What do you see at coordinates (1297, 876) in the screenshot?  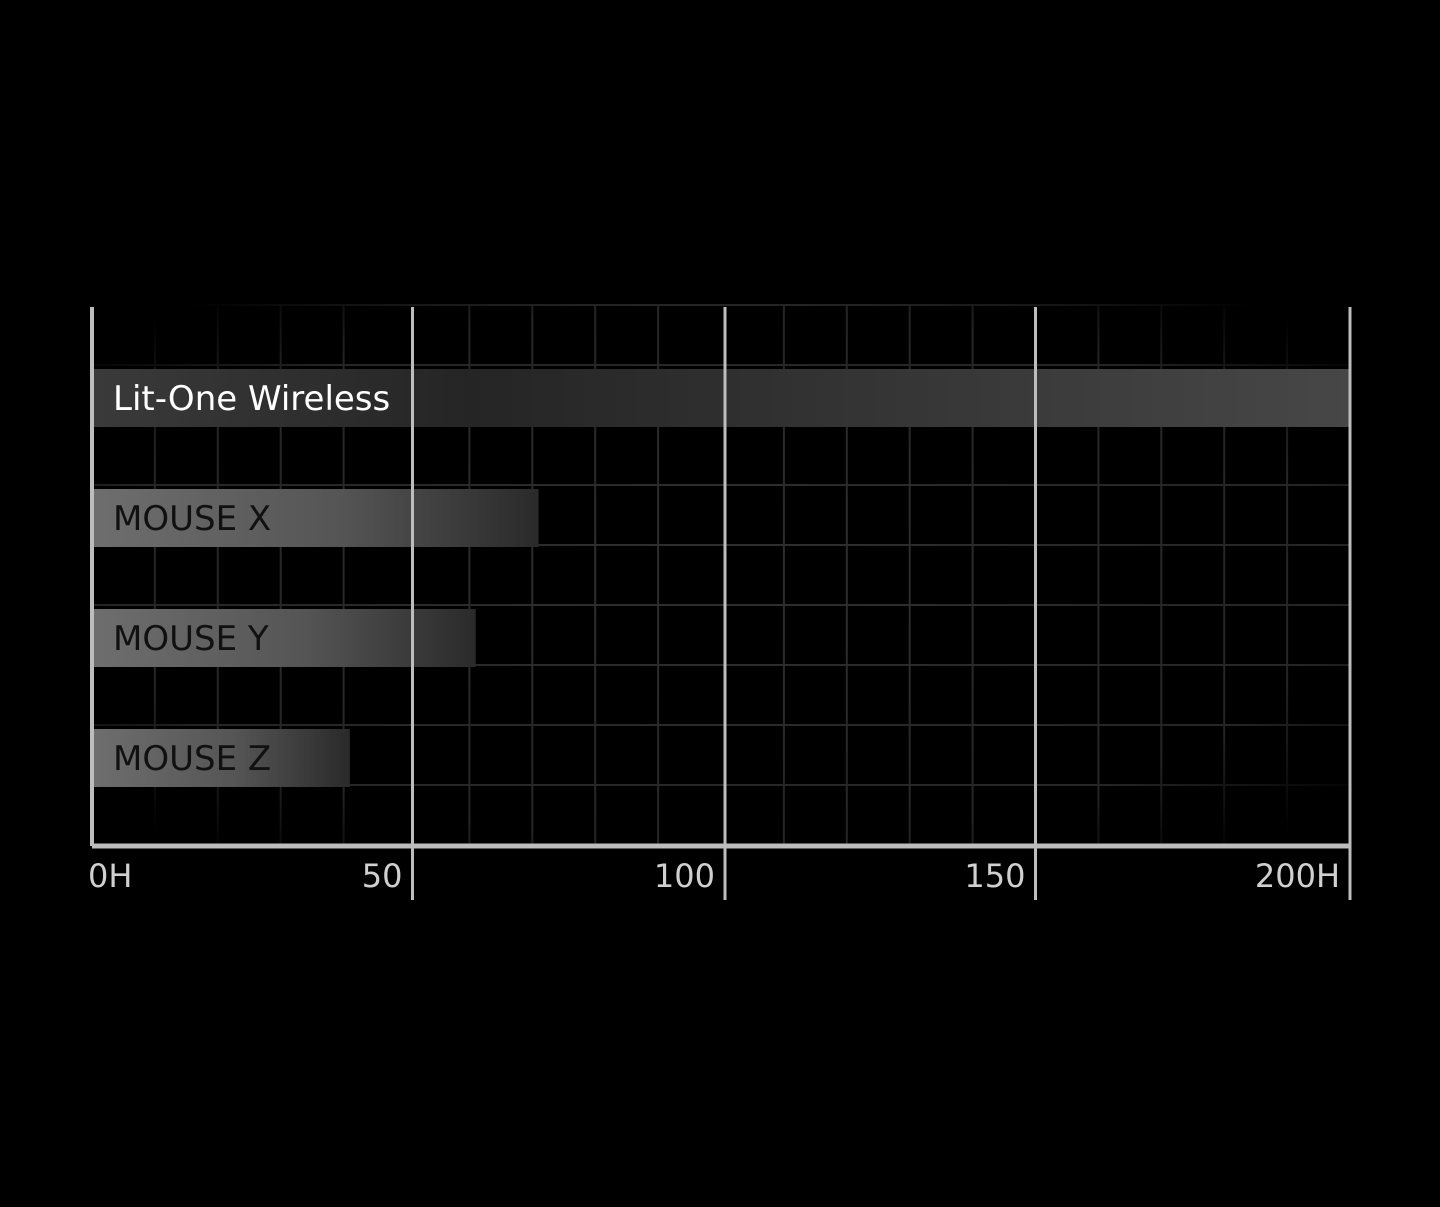 I see `tick-label: 200H` at bounding box center [1297, 876].